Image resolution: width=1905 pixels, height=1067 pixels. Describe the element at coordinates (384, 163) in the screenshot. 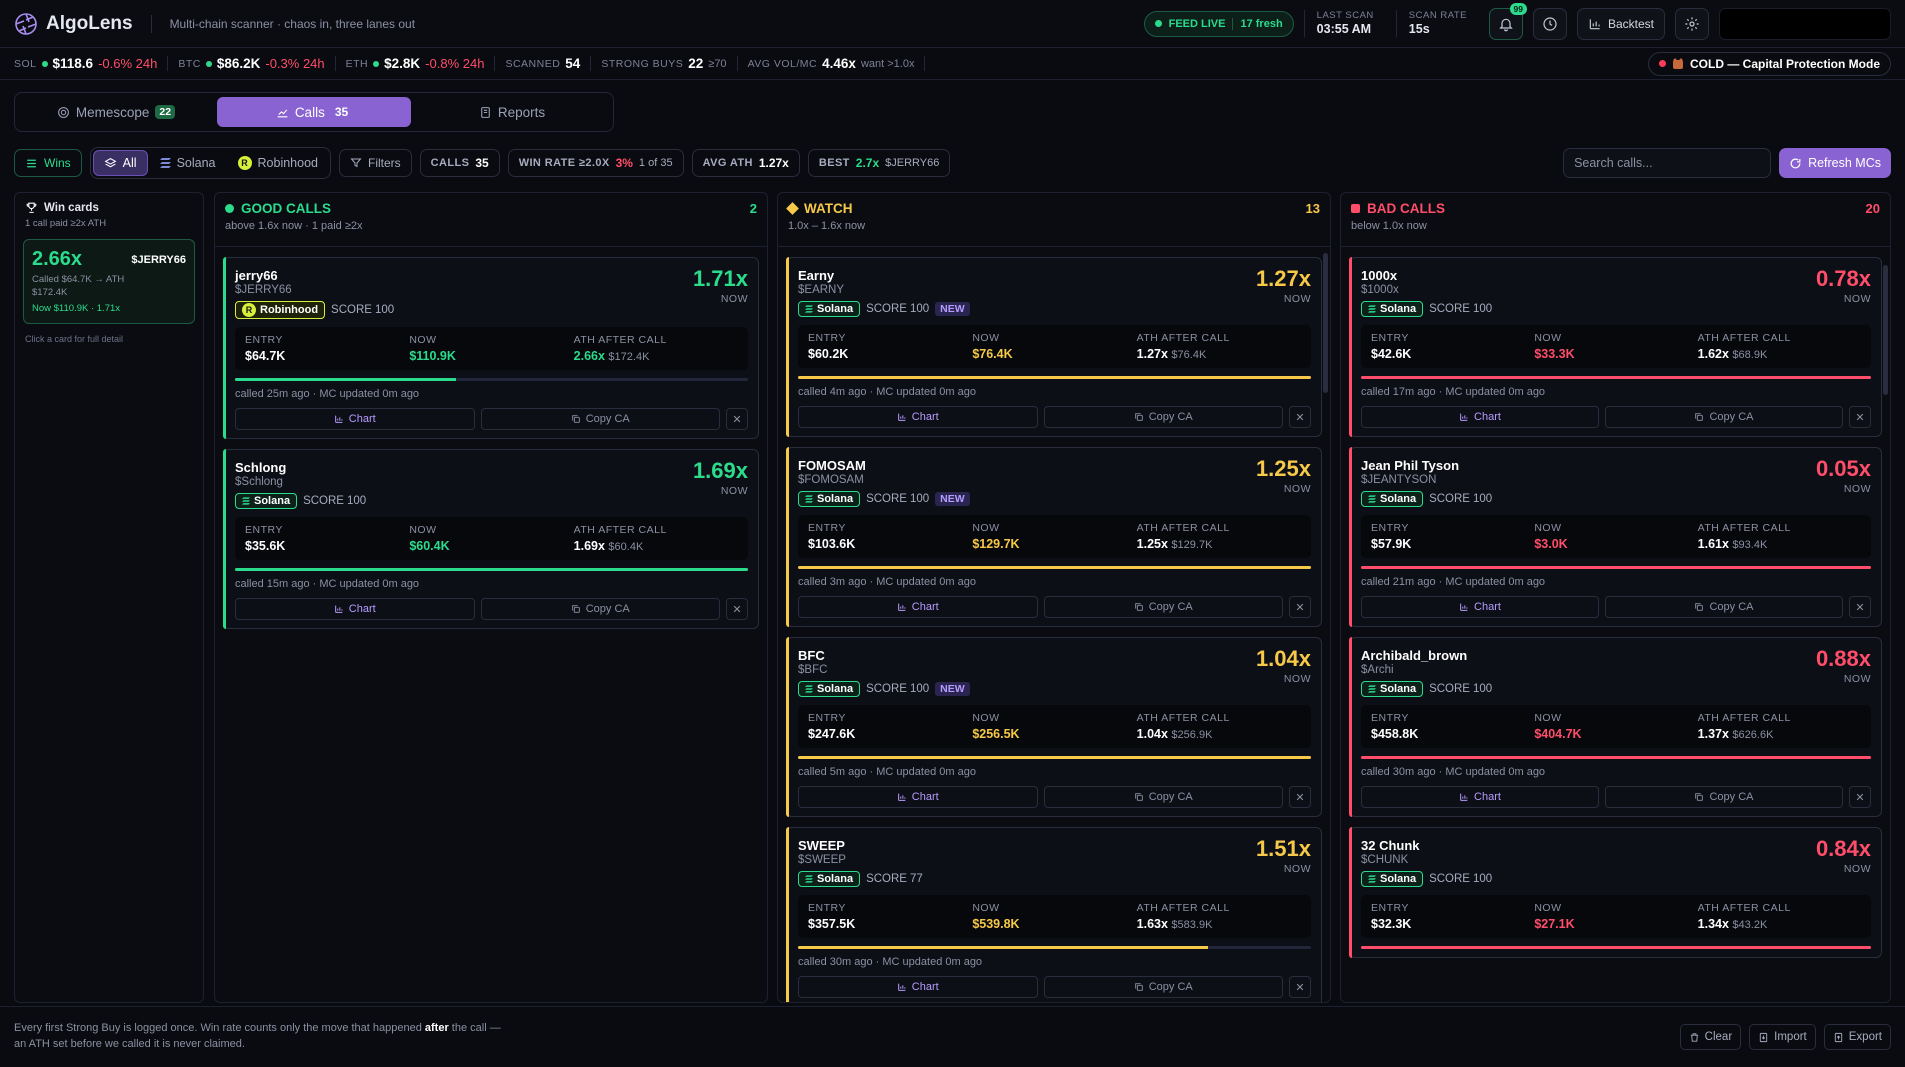

I see `filters-label: Filters` at that location.